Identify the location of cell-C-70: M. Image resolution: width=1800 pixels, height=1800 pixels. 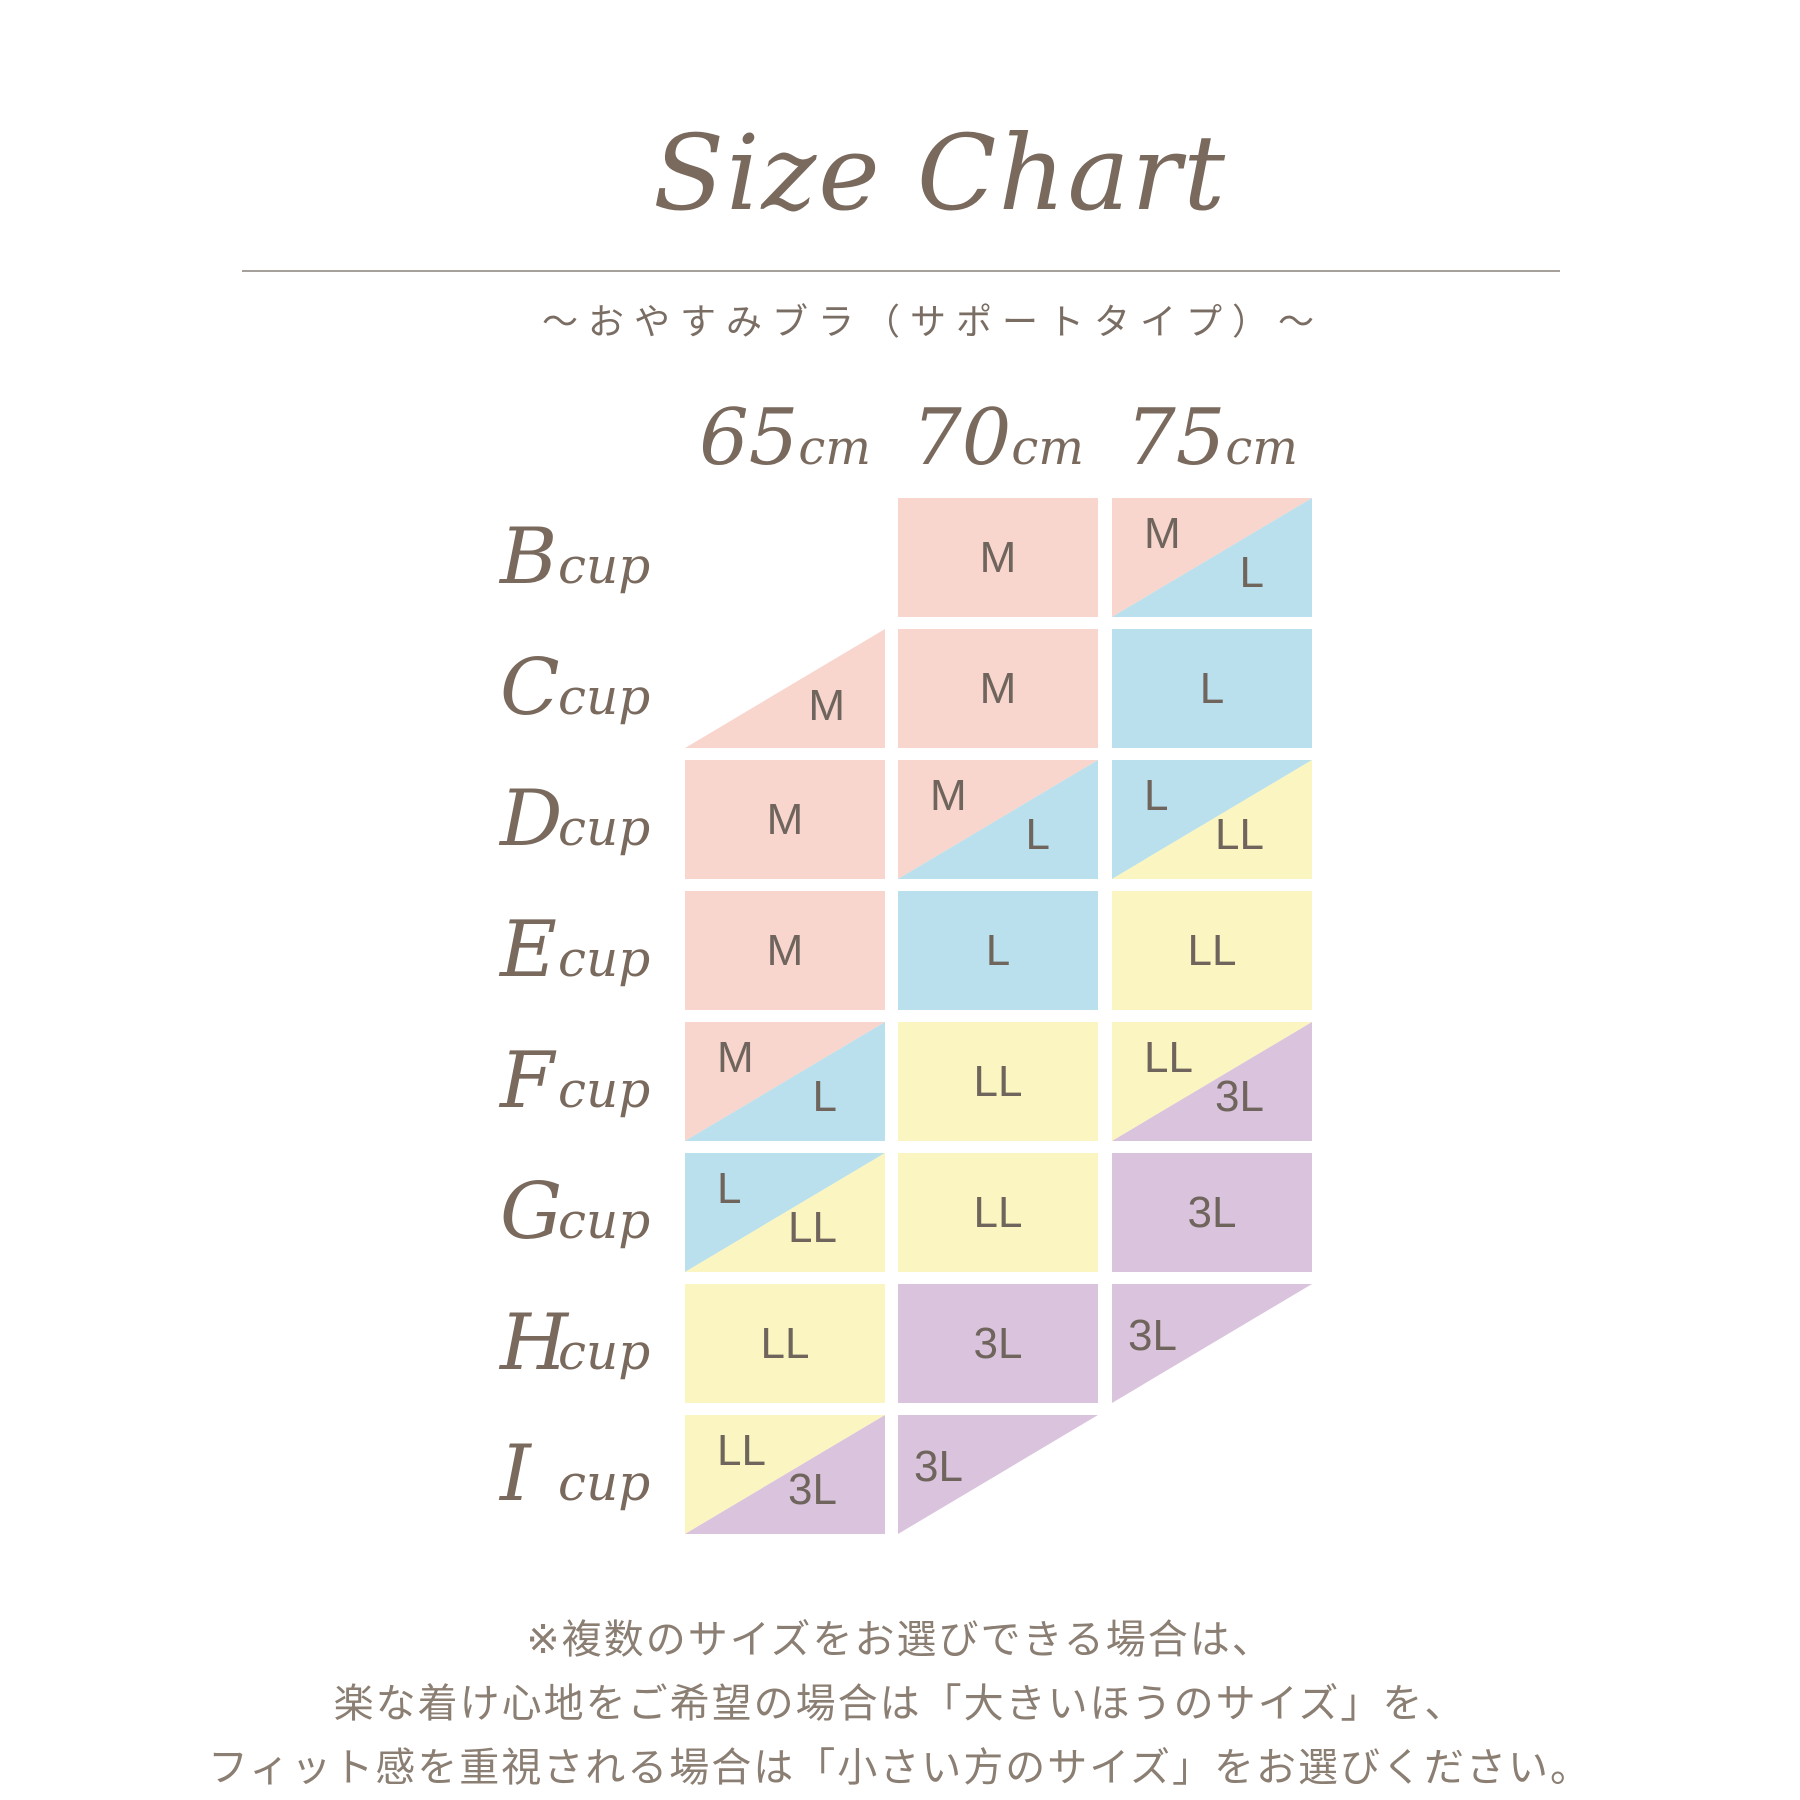
(998, 688).